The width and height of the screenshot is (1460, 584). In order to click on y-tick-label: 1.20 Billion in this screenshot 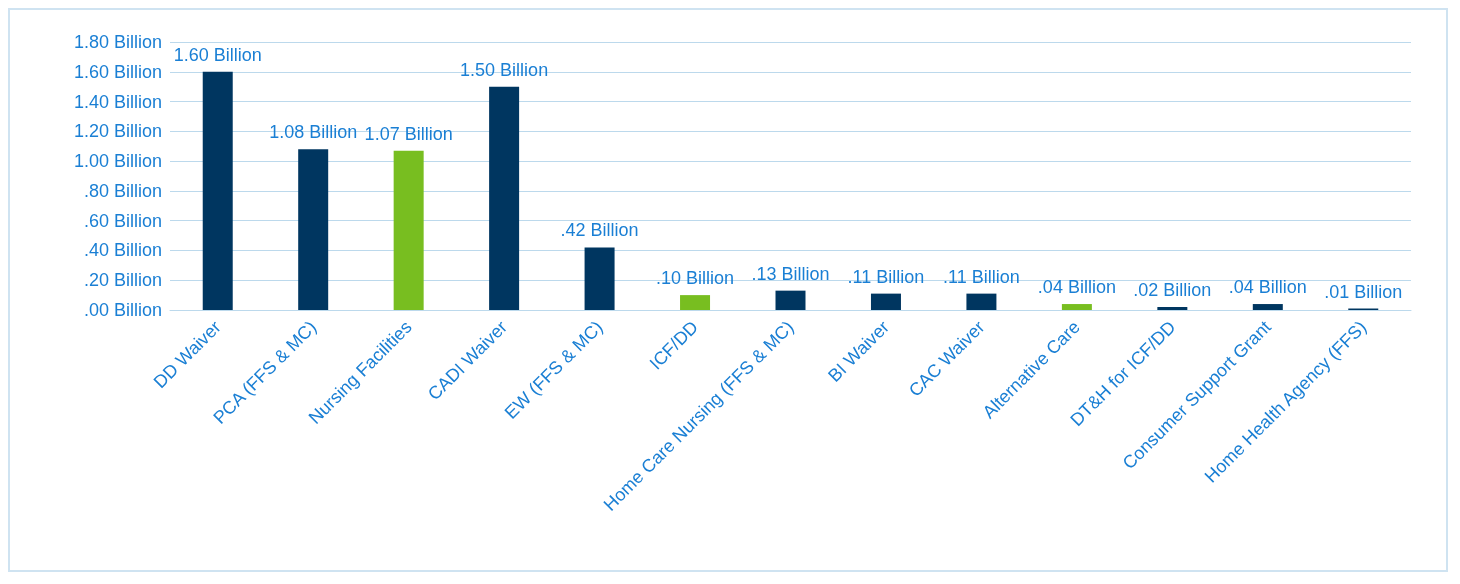, I will do `click(117, 131)`.